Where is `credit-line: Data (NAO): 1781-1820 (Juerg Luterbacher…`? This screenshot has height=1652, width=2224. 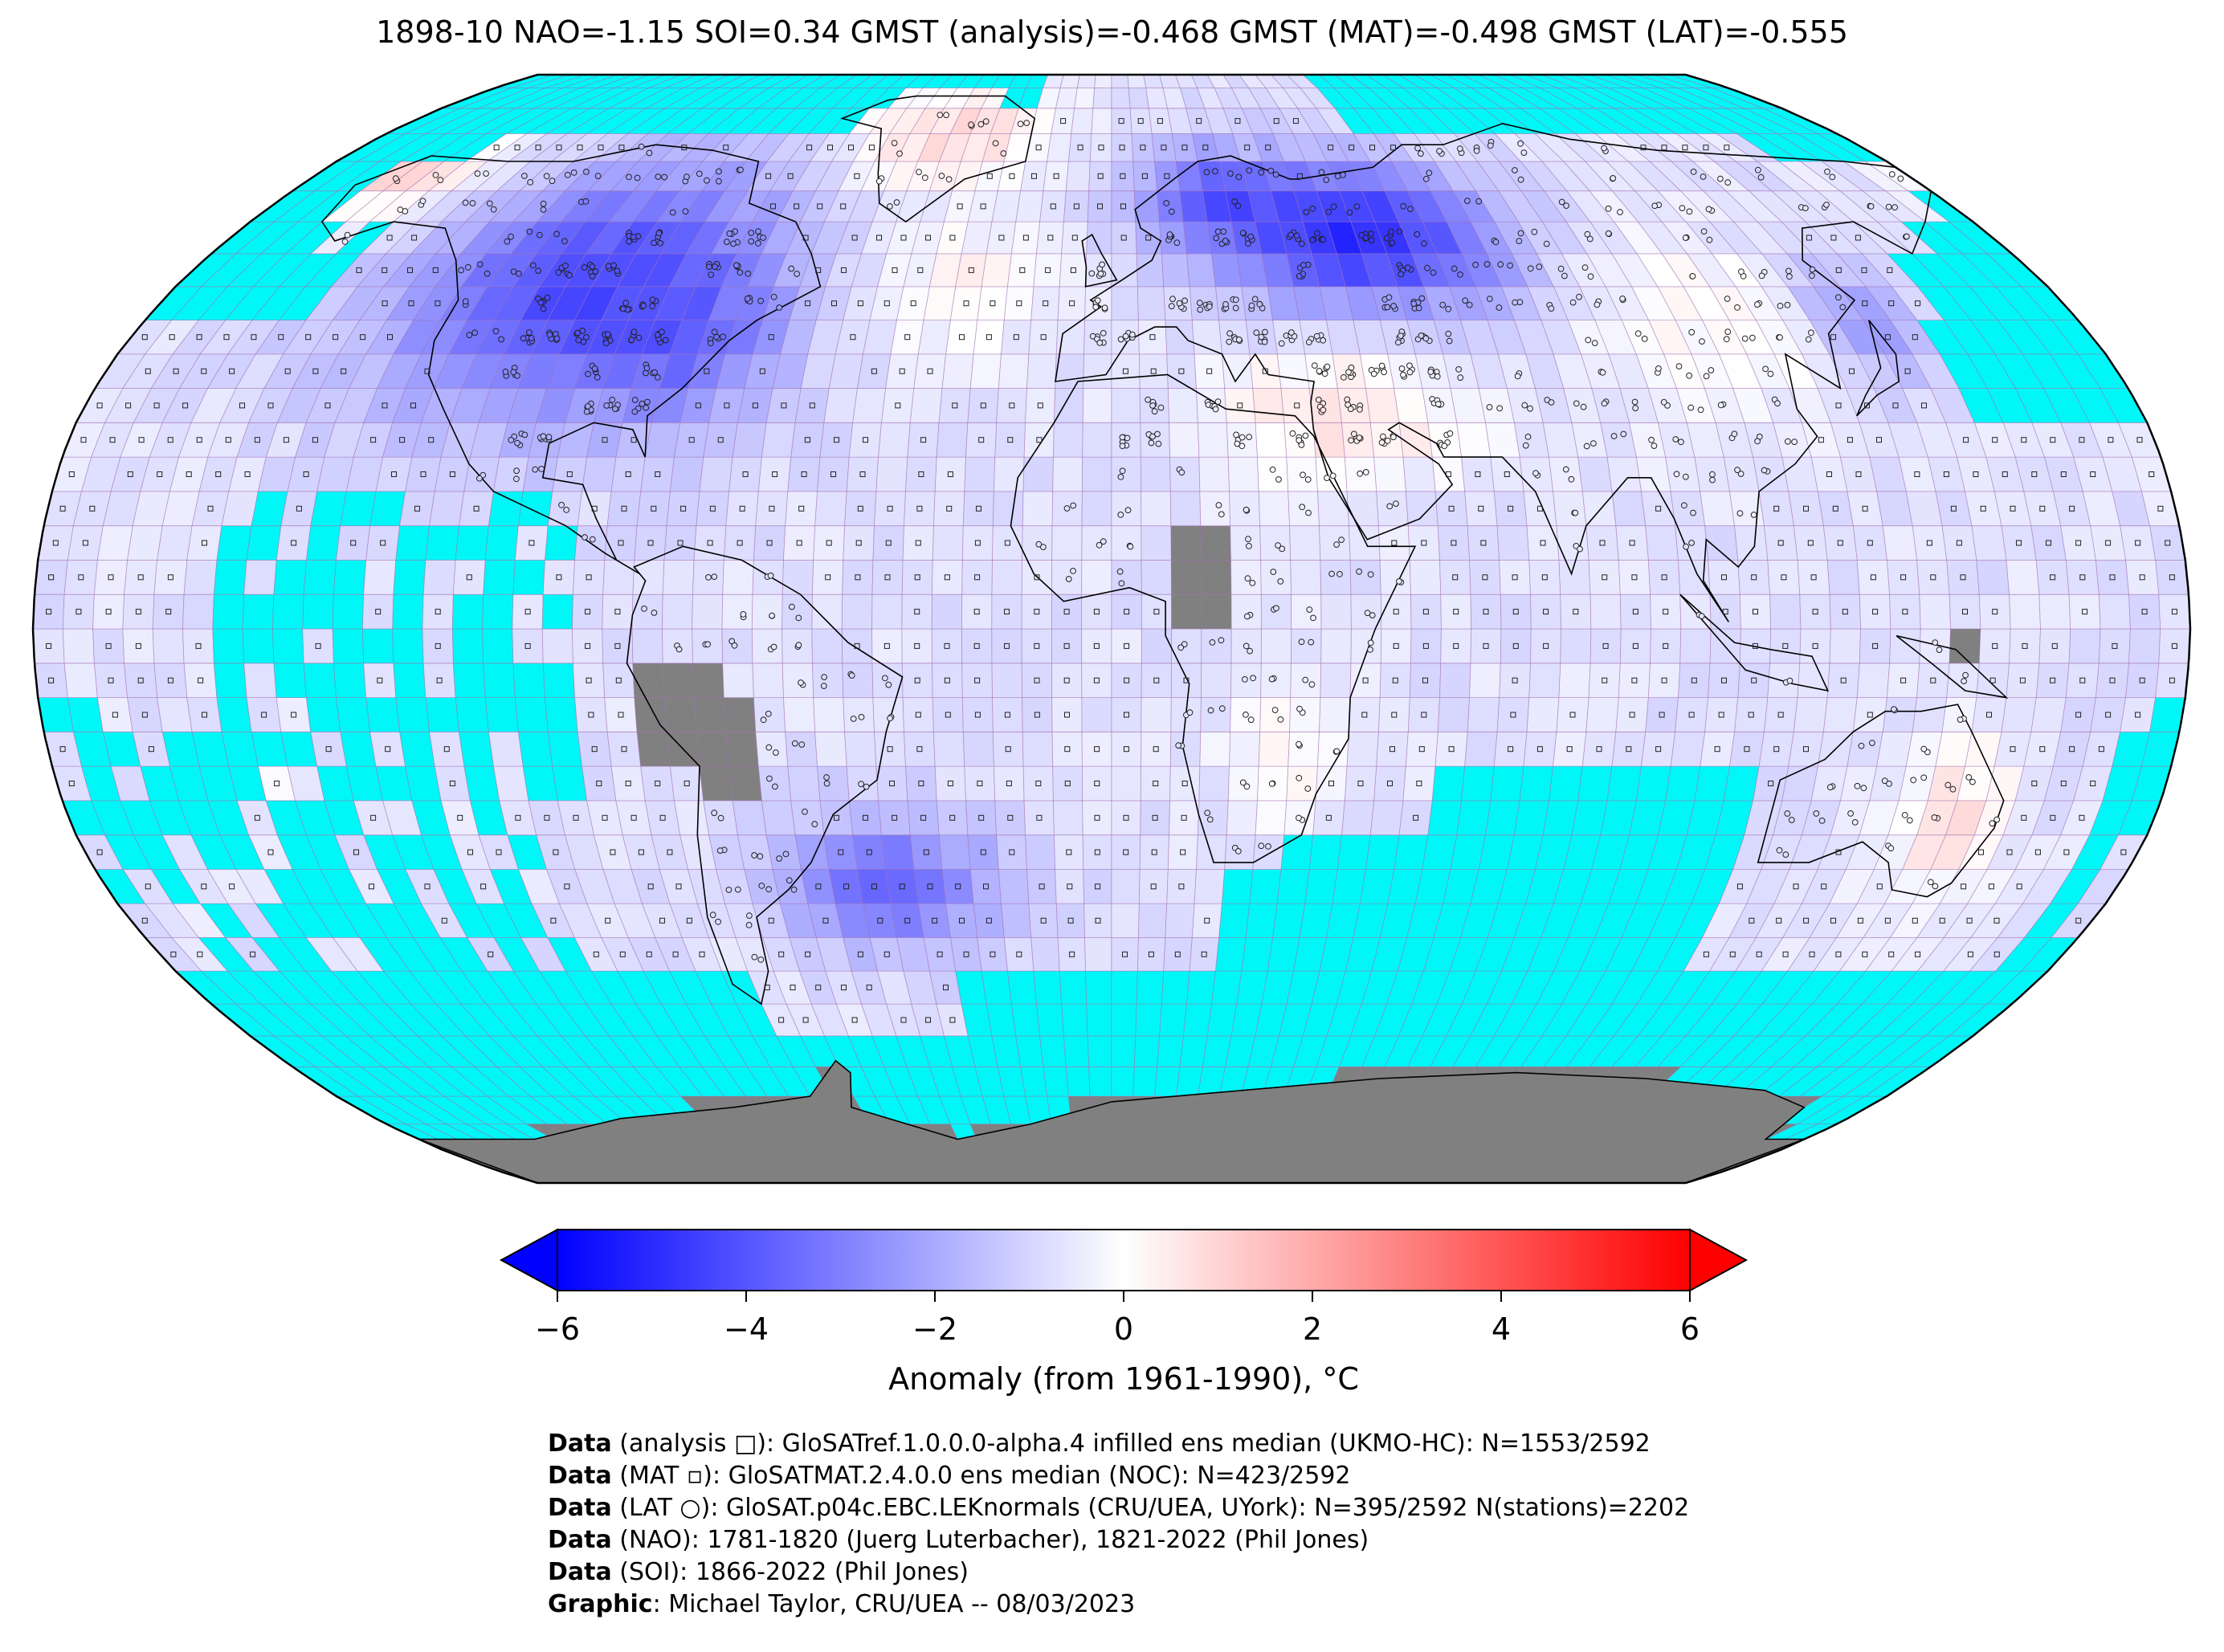
credit-line: Data (NAO): 1781-1820 (Juerg Luterbacher… is located at coordinates (1118, 1540).